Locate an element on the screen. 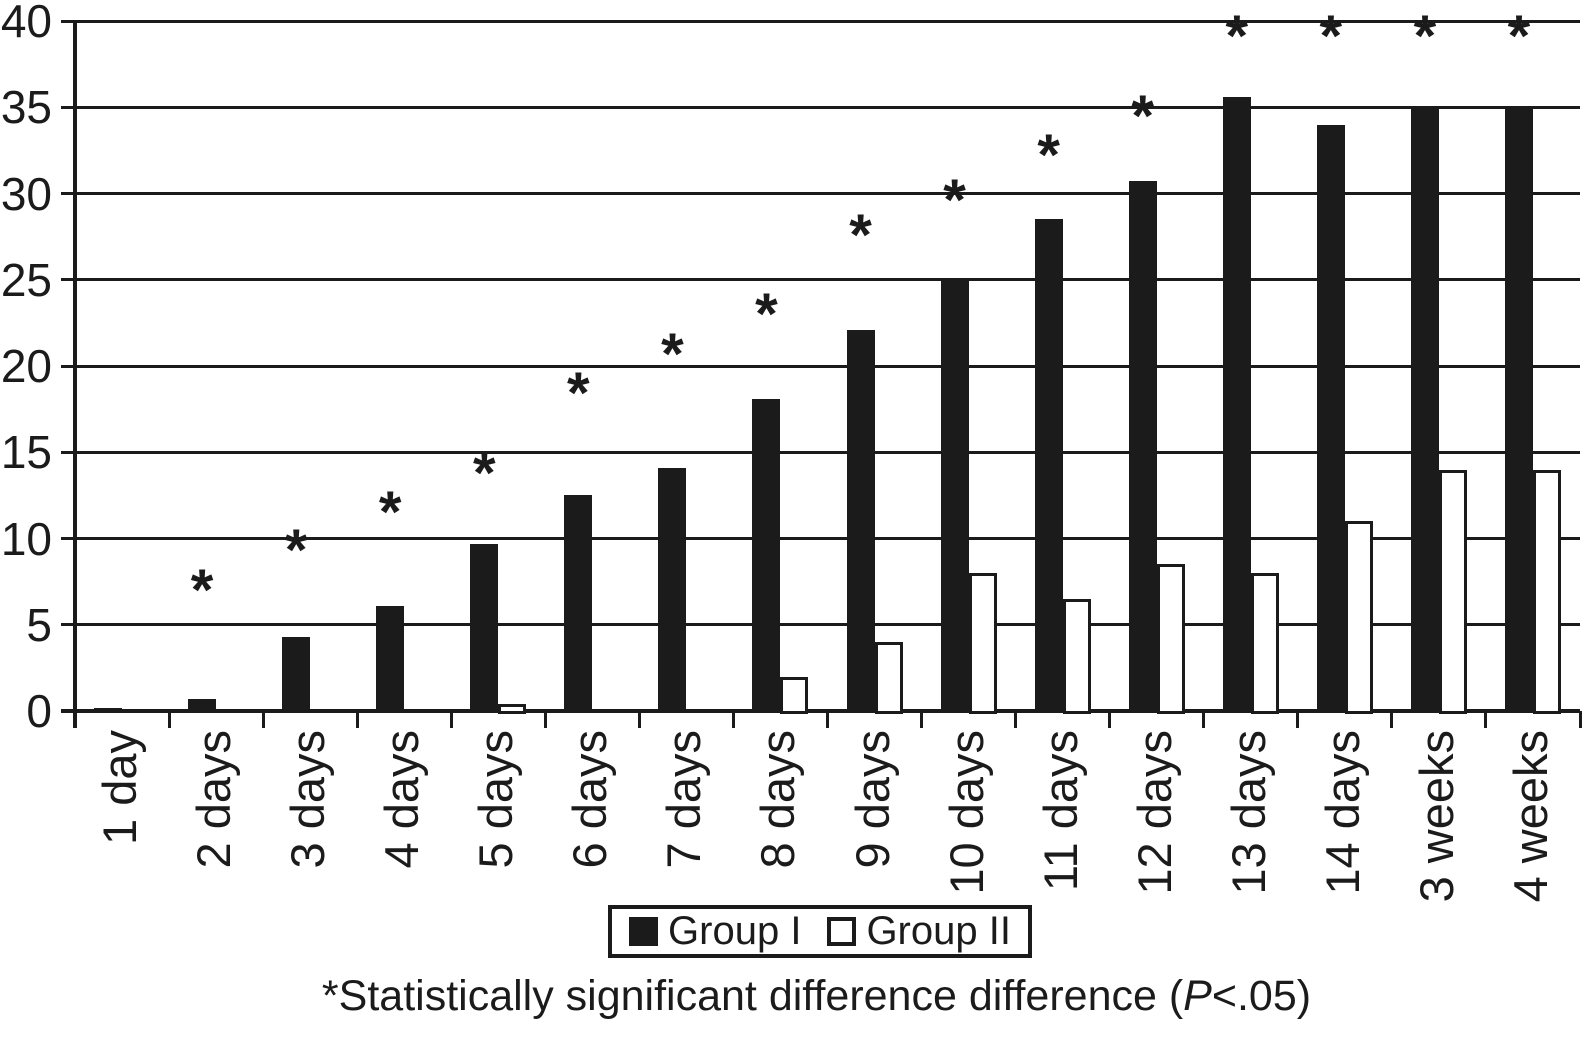 This screenshot has width=1583, height=1045. x-category-label-wrap: 6 days is located at coordinates (590, 799).